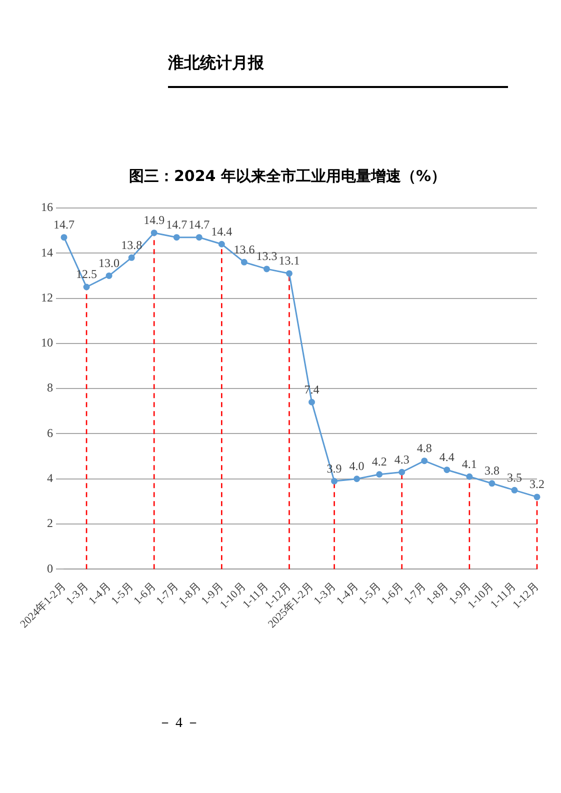 The image size is (561, 793). I want to click on text: － 4 －, so click(179, 723).